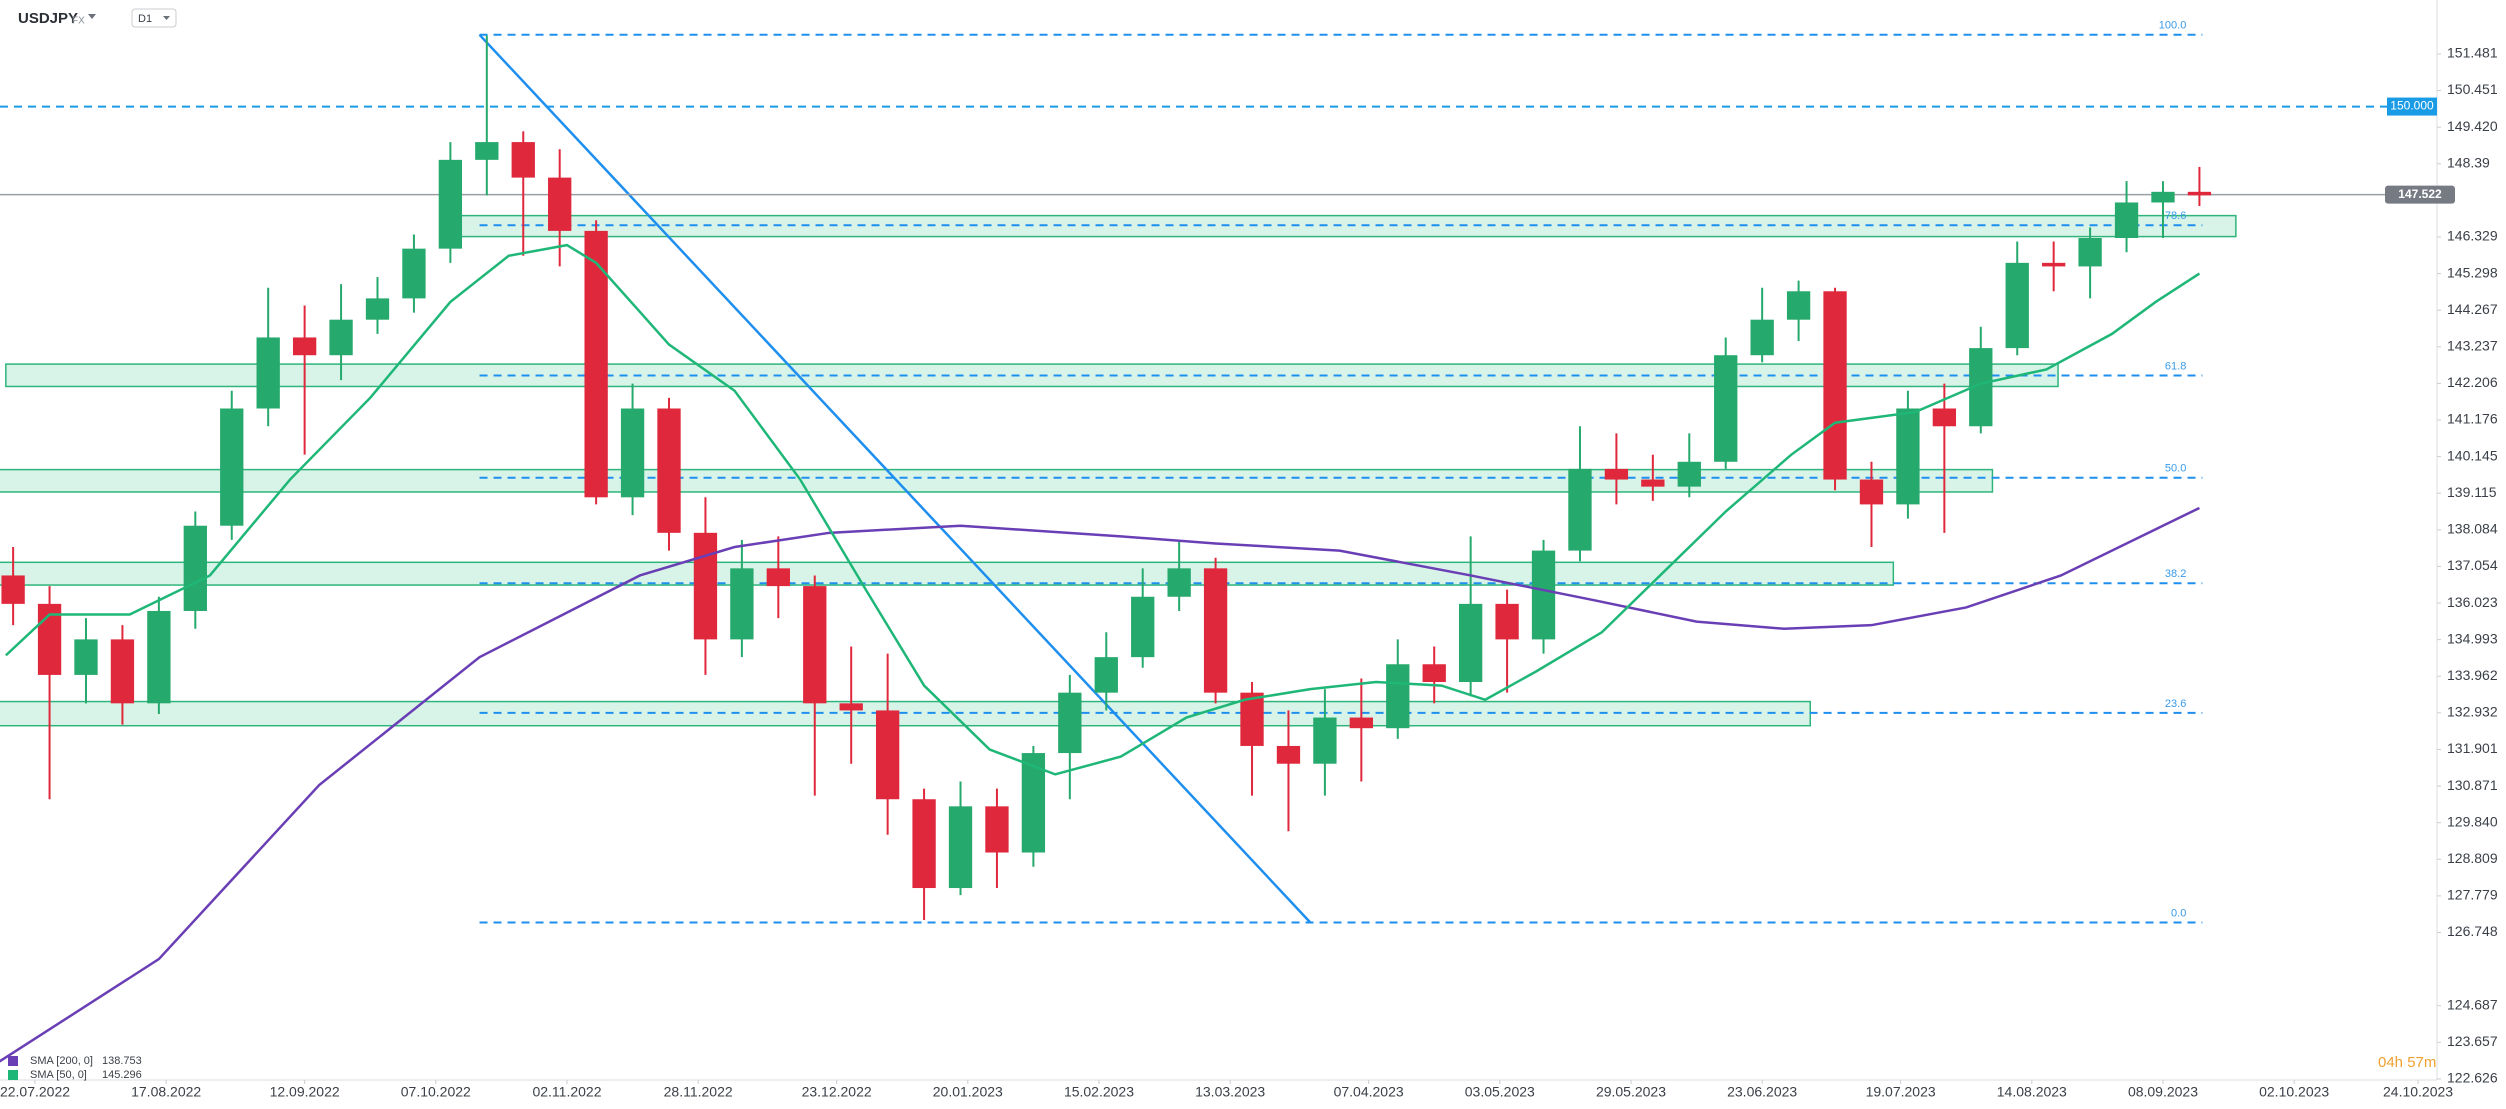  Describe the element at coordinates (2472, 858) in the screenshot. I see `y-tick-label: 128.809` at that location.